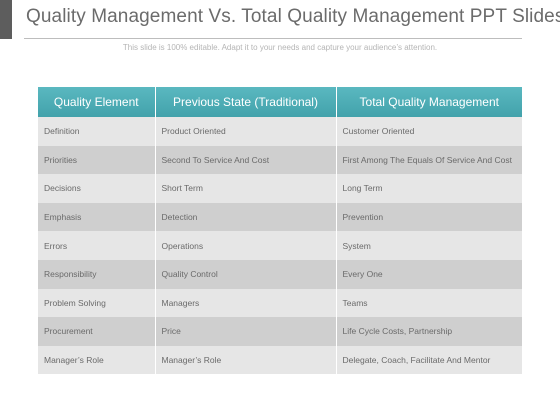  What do you see at coordinates (273, 38) in the screenshot?
I see `title-divider` at bounding box center [273, 38].